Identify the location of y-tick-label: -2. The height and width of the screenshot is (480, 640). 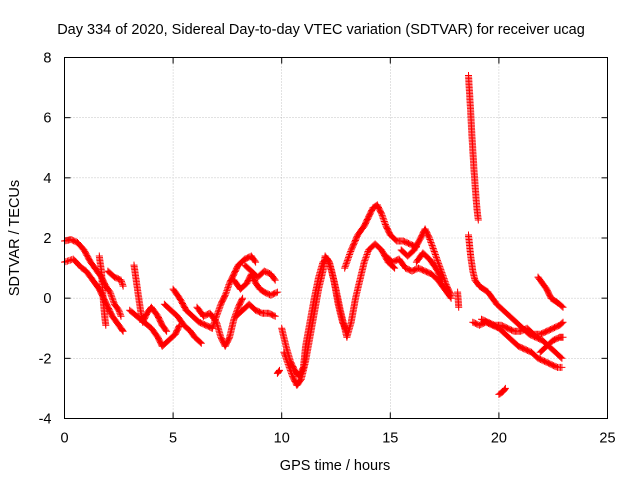
(45, 359).